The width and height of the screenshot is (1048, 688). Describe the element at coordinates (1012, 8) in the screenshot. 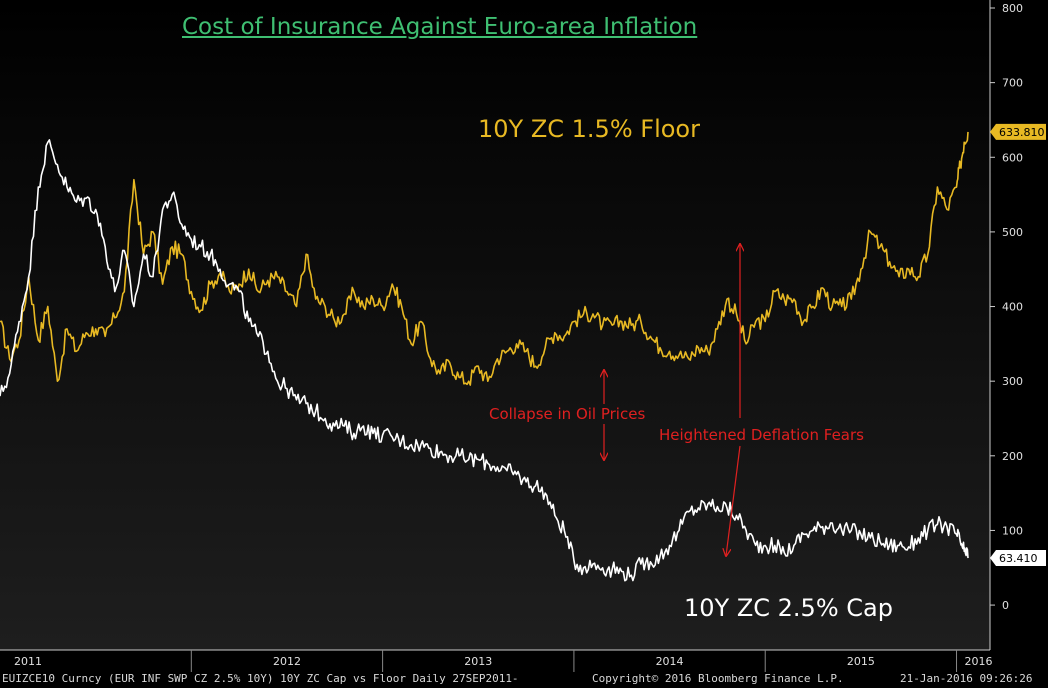

I see `y-tick-label: 800` at that location.